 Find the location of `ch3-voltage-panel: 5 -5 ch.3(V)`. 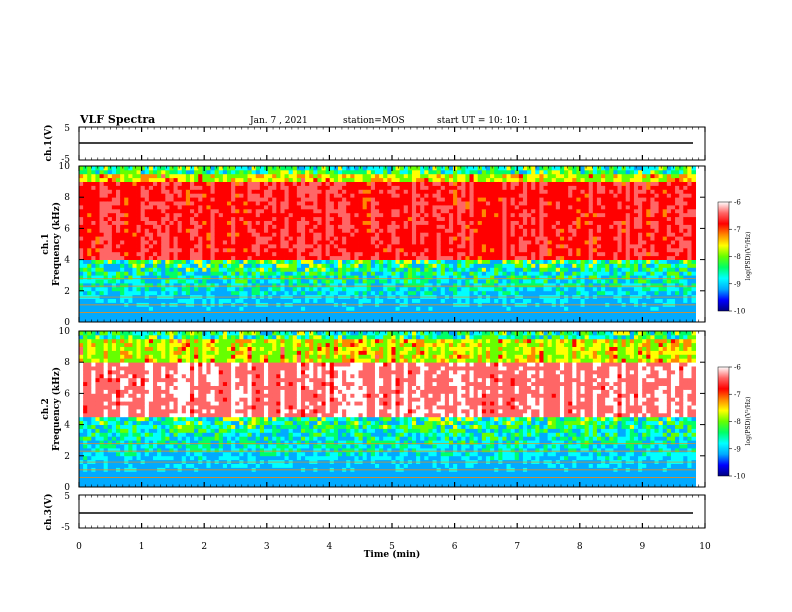

ch3-voltage-panel: 5 -5 ch.3(V) is located at coordinates (374, 512).